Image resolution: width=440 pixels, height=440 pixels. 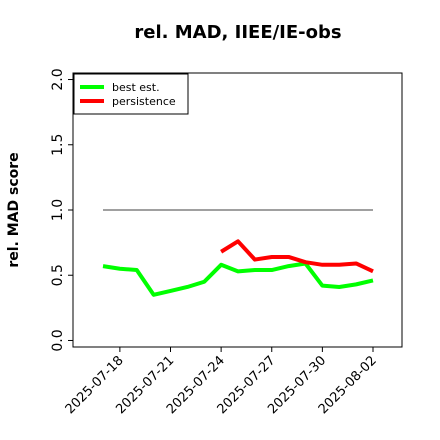 What do you see at coordinates (136, 87) in the screenshot?
I see `legend-label: best est.` at bounding box center [136, 87].